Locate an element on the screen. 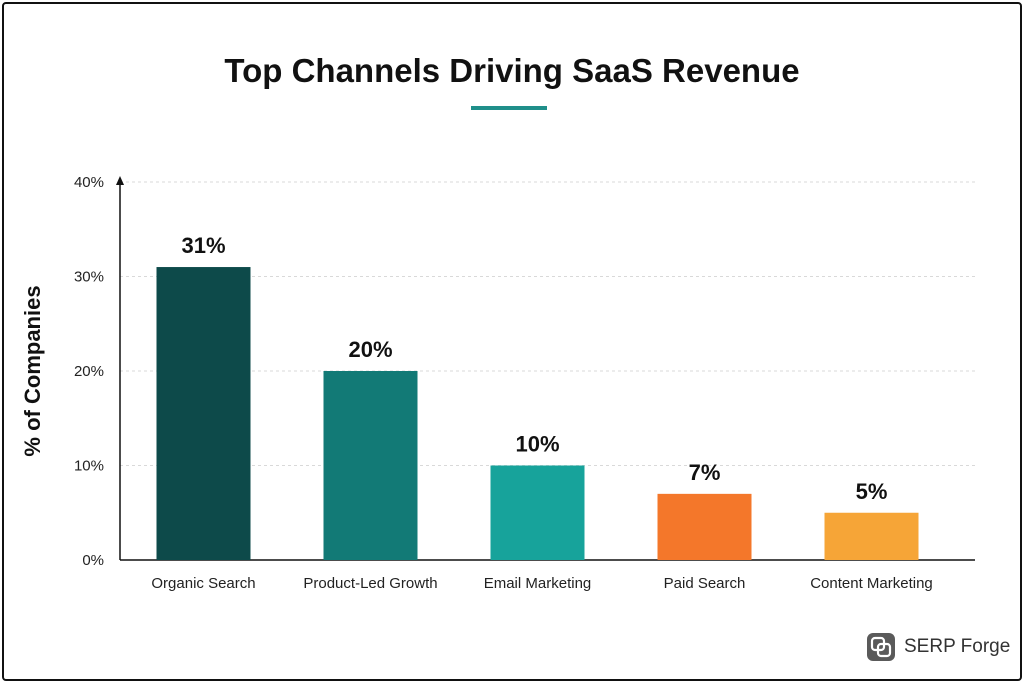 The width and height of the screenshot is (1024, 683). bar-value-label: 5% is located at coordinates (872, 491).